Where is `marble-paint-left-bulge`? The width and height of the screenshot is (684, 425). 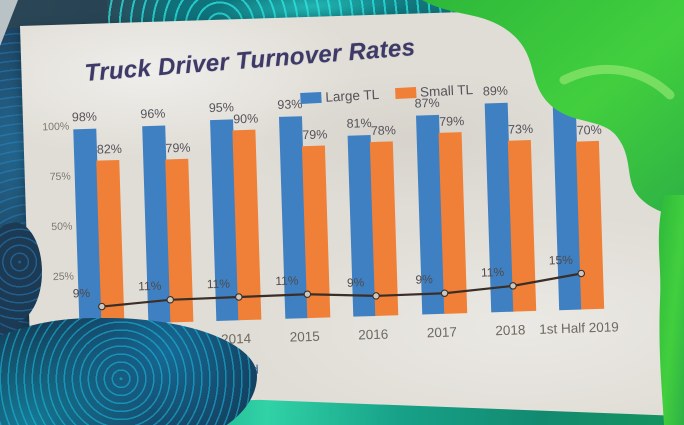
marble-paint-left-bulge is located at coordinates (21, 272).